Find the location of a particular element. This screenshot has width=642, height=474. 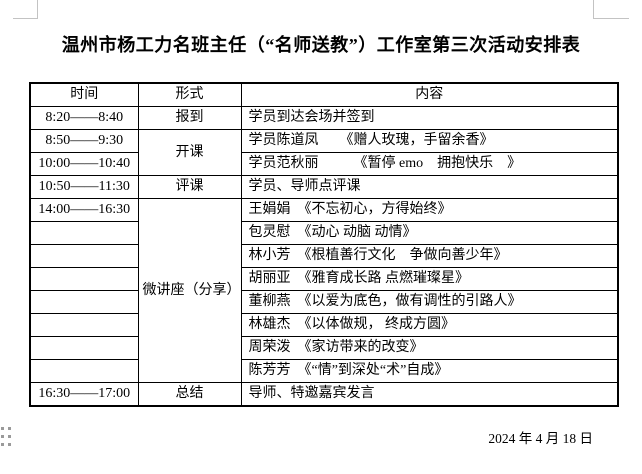

content-cell: 包灵慰 《动心 动脑 动情》 is located at coordinates (429, 233).